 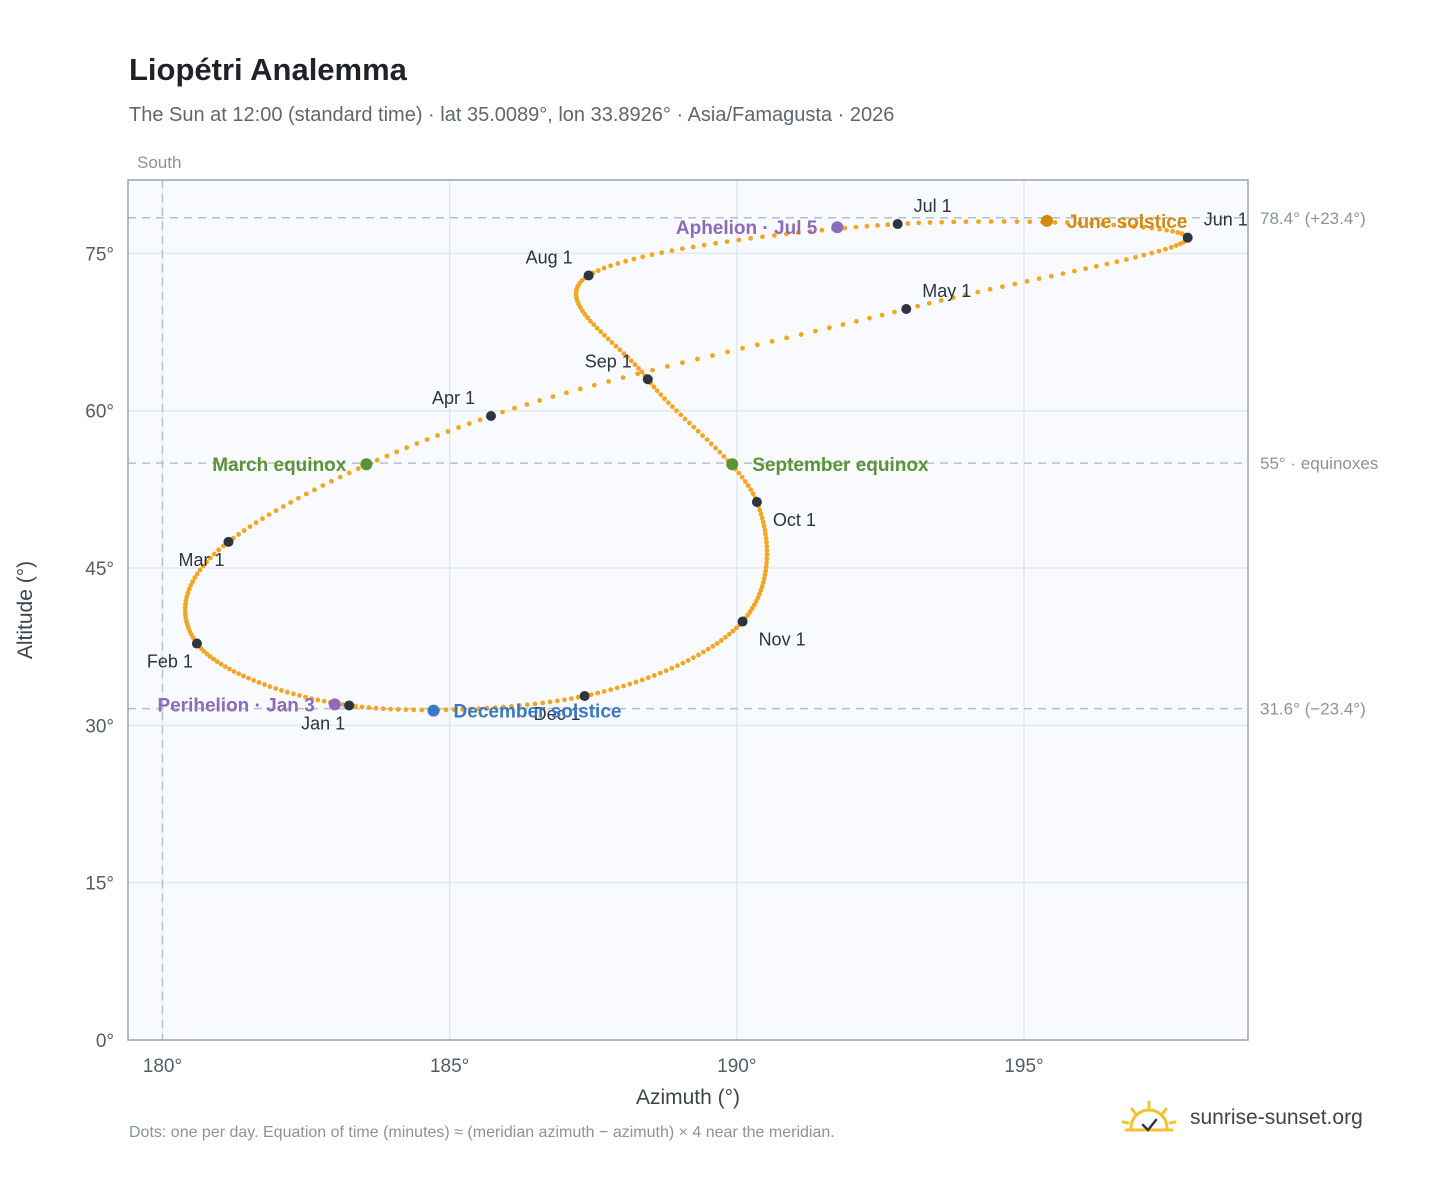 What do you see at coordinates (159, 162) in the screenshot?
I see `south-label: South` at bounding box center [159, 162].